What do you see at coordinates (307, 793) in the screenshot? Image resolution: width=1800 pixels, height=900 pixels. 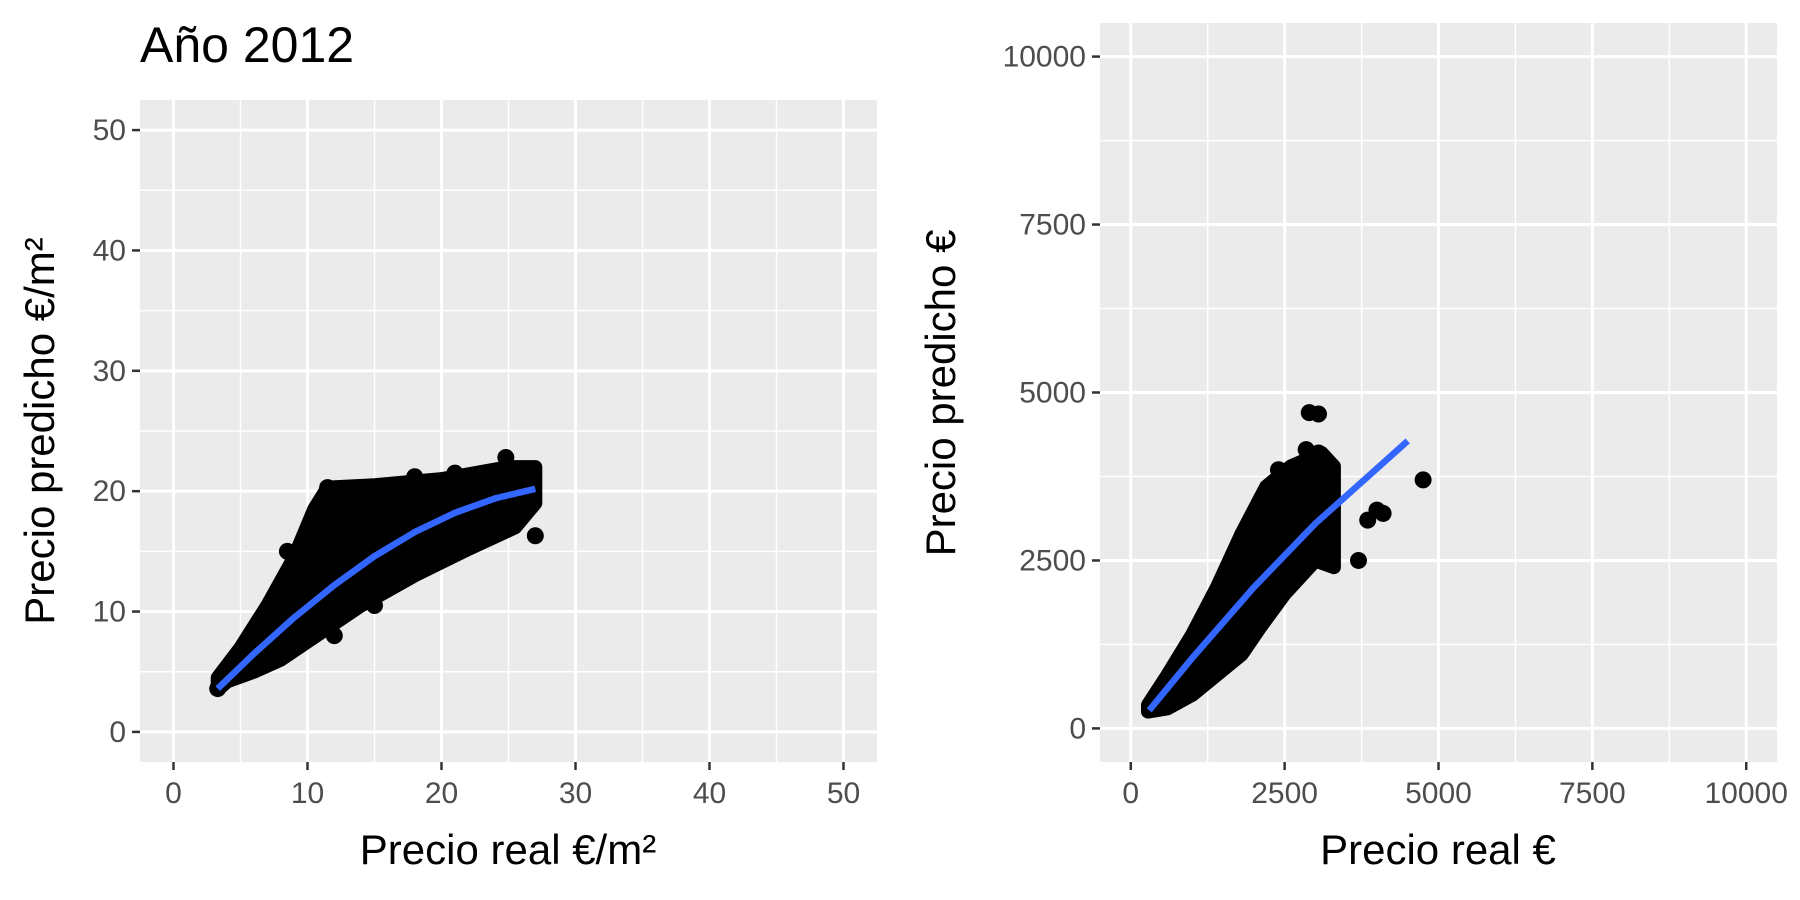 I see `x-tick-label: 10` at bounding box center [307, 793].